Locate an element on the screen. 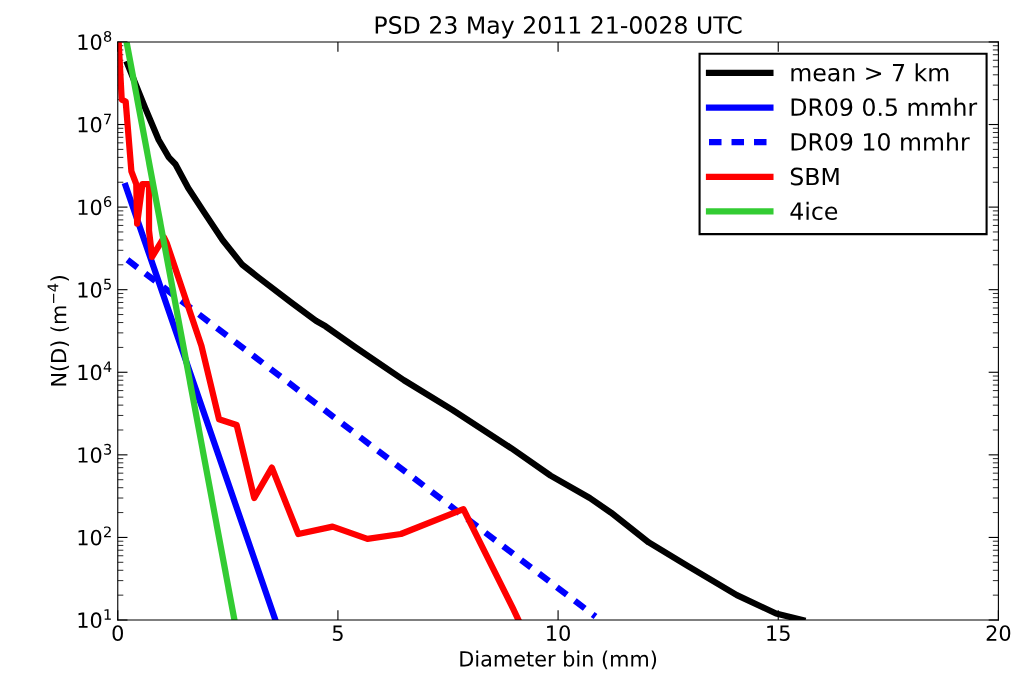 Image resolution: width=1024 pixels, height=699 pixels. x-tick-label: 15 is located at coordinates (778, 633).